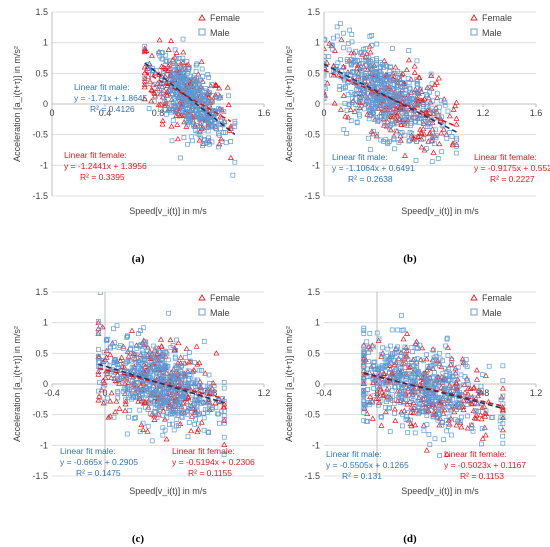 The width and height of the screenshot is (550, 547). I want to click on legend-female-label: Female, so click(497, 18).